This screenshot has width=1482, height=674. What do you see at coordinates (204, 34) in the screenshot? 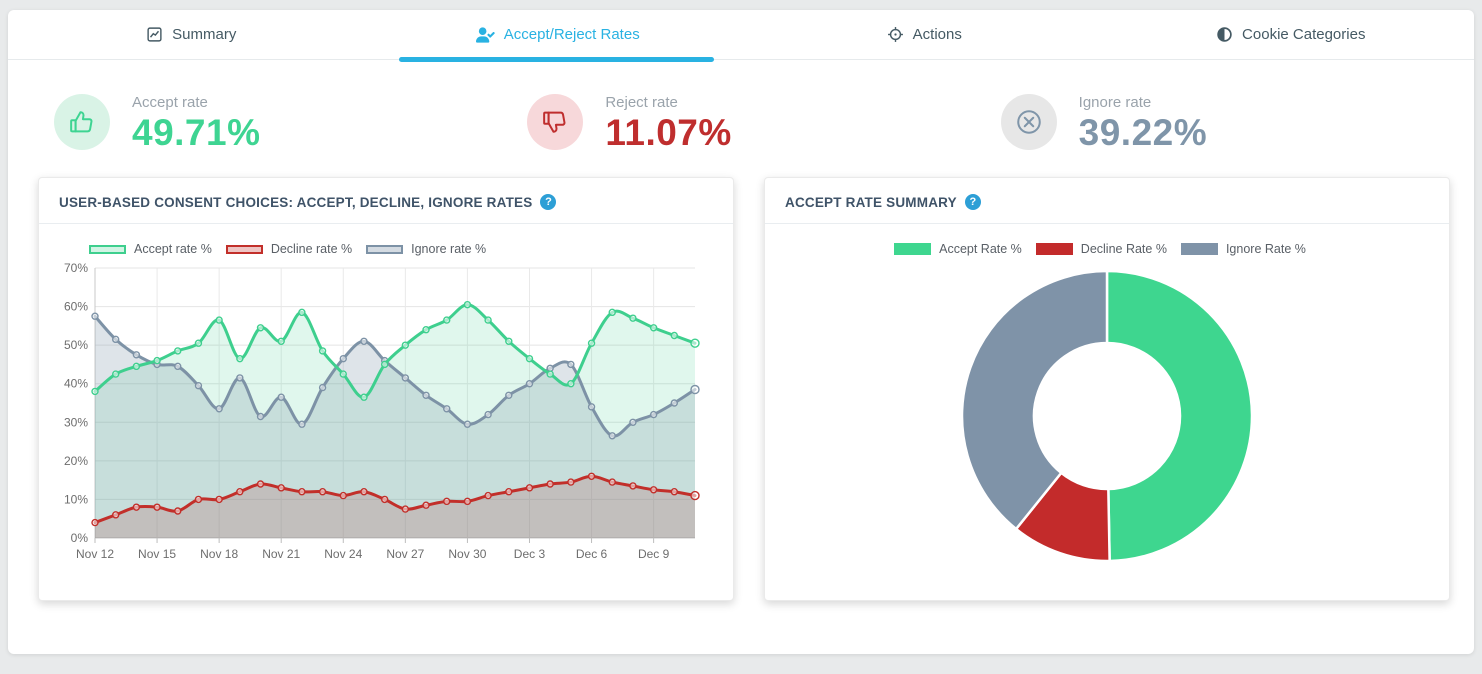
I see `tab-label: Summary` at bounding box center [204, 34].